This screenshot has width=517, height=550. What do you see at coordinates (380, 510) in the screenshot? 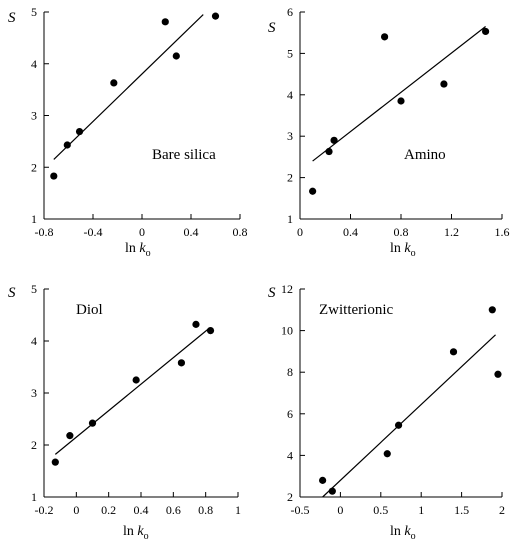
I see `x-tick-label: 0.5` at bounding box center [380, 510].